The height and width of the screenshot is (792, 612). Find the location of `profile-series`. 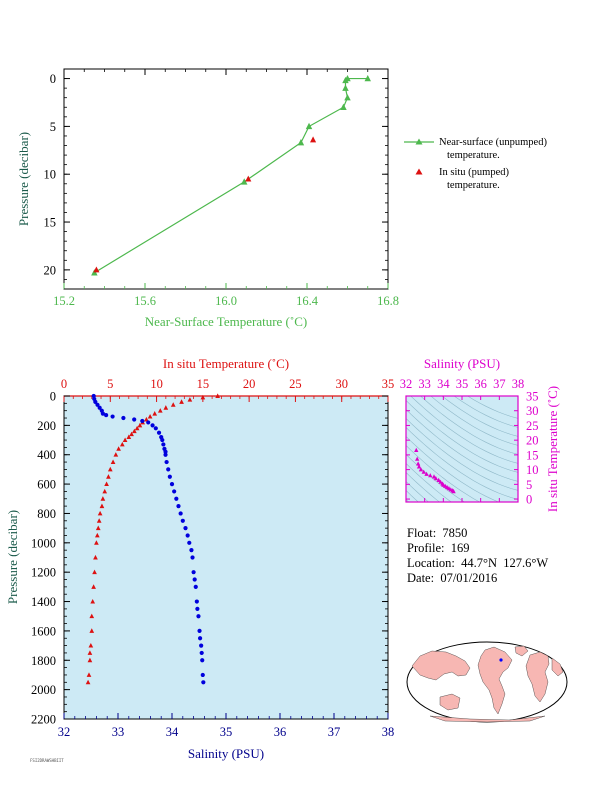

profile-series is located at coordinates (153, 539).